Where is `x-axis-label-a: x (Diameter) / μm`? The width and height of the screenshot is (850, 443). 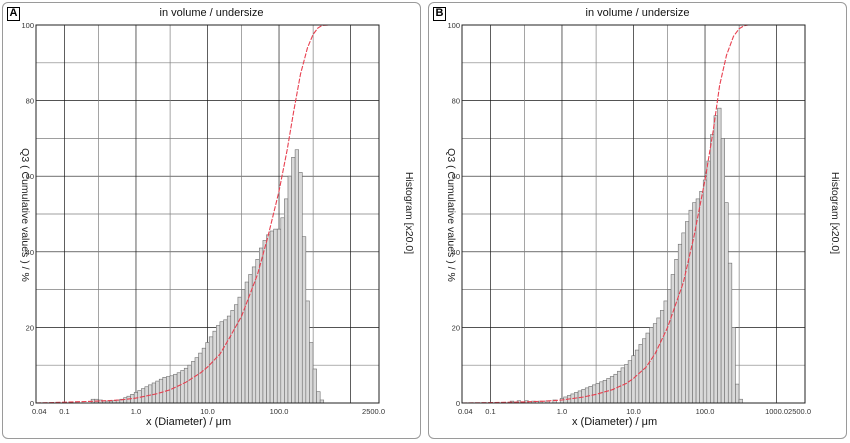 x-axis-label-a: x (Diameter) / μm is located at coordinates (189, 422).